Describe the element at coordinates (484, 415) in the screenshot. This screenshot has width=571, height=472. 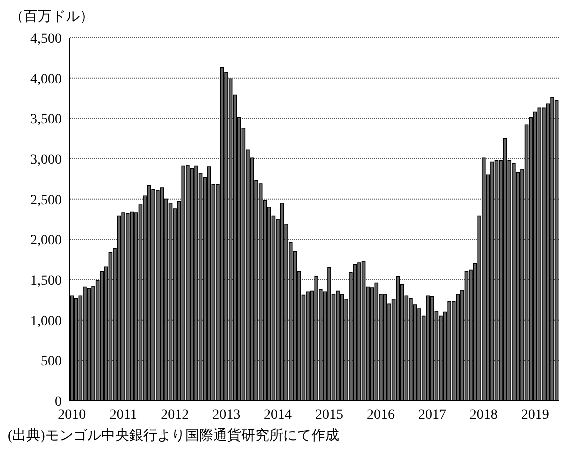
I see `x-tick-label: 2018` at that location.